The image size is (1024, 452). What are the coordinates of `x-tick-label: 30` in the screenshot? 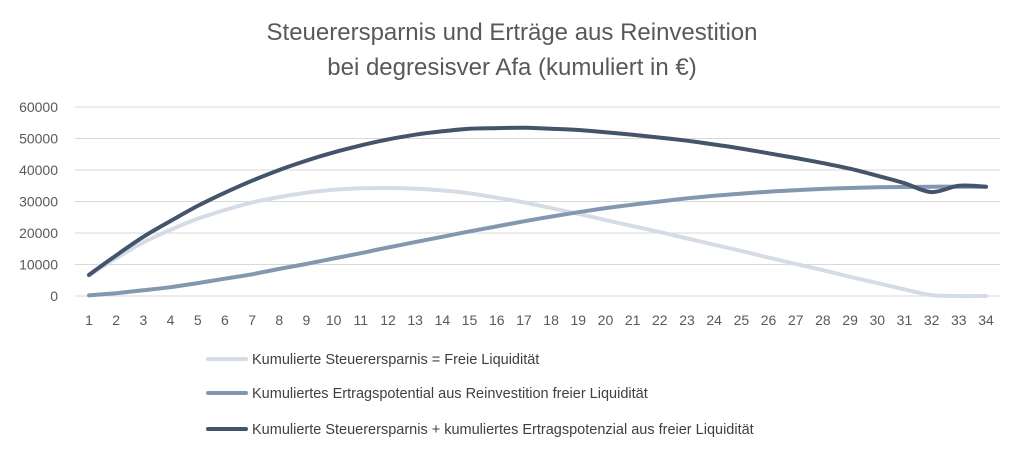 It's located at (877, 320).